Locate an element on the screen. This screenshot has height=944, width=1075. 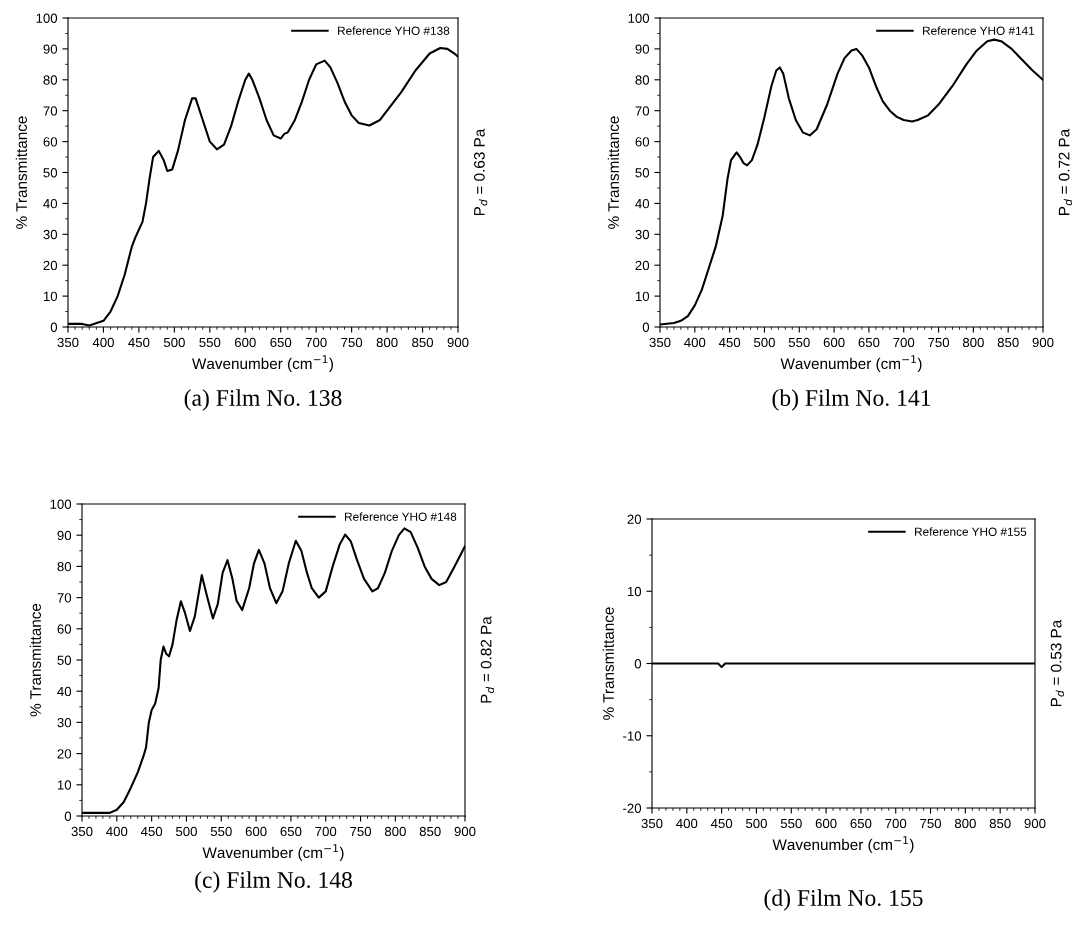
legend-label: Reference YHO #148 is located at coordinates (401, 516).